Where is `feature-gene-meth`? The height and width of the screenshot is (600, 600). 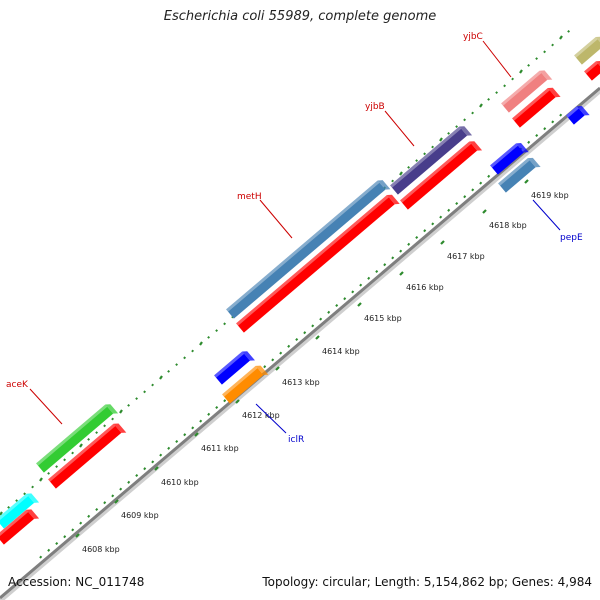
feature-gene-meth is located at coordinates (308, 249).